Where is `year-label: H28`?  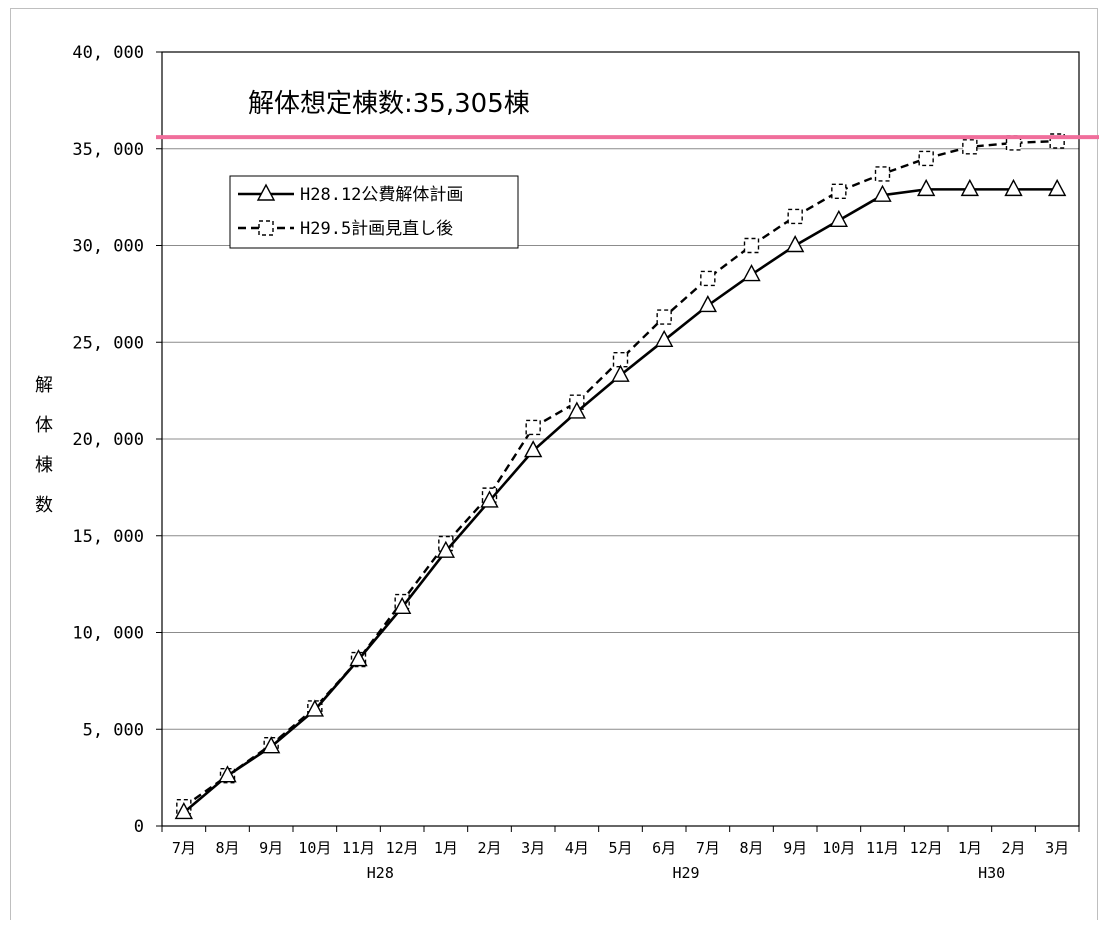
year-label: H28 is located at coordinates (380, 873).